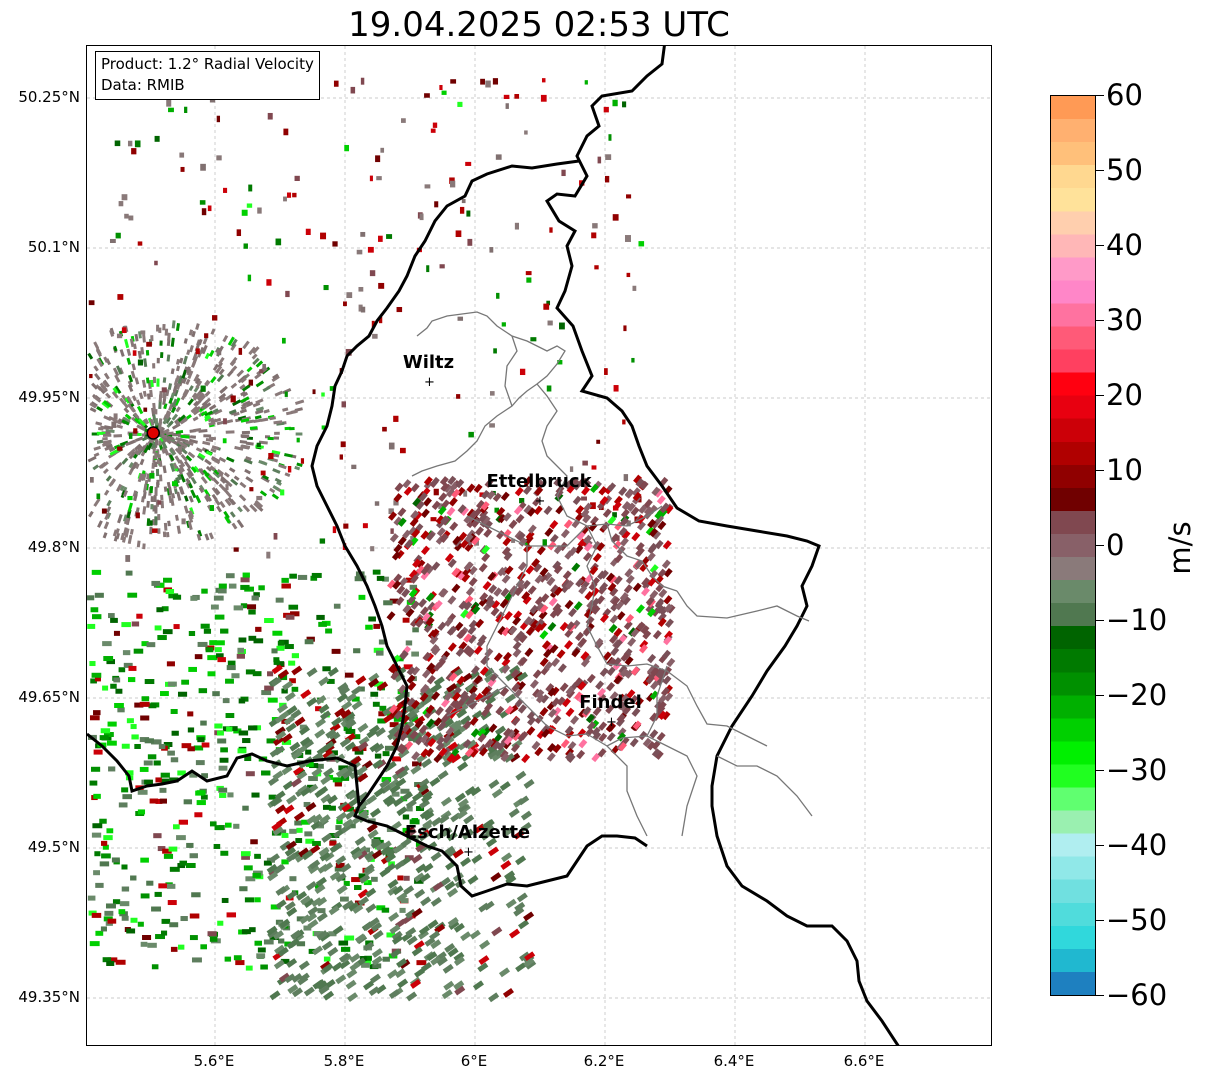 This screenshot has width=1207, height=1081. Describe the element at coordinates (214, 1061) in the screenshot. I see `lon-tick-label: 5.6°E` at that location.